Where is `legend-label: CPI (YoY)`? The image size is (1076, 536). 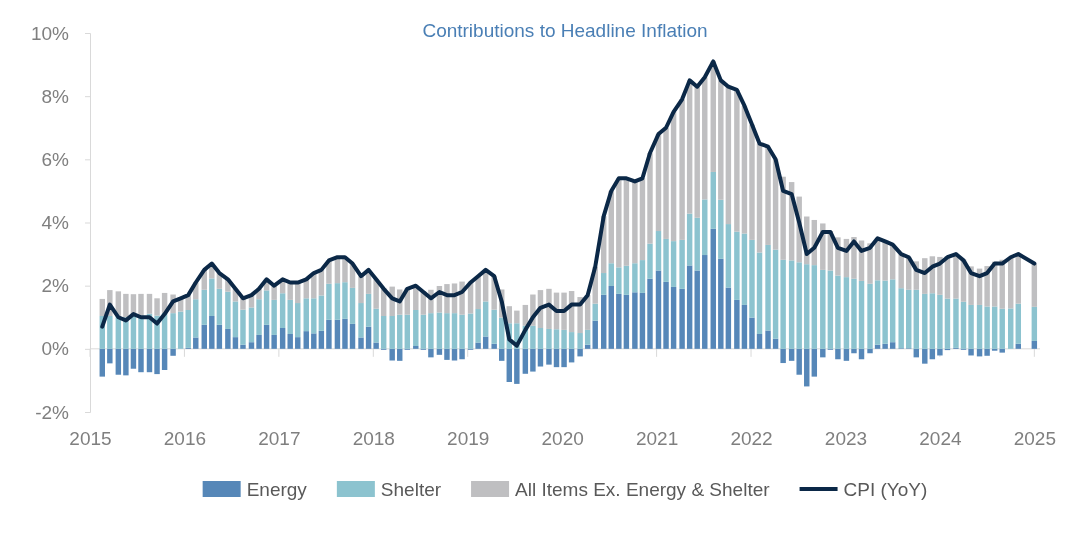 legend-label: CPI (YoY) is located at coordinates (885, 489).